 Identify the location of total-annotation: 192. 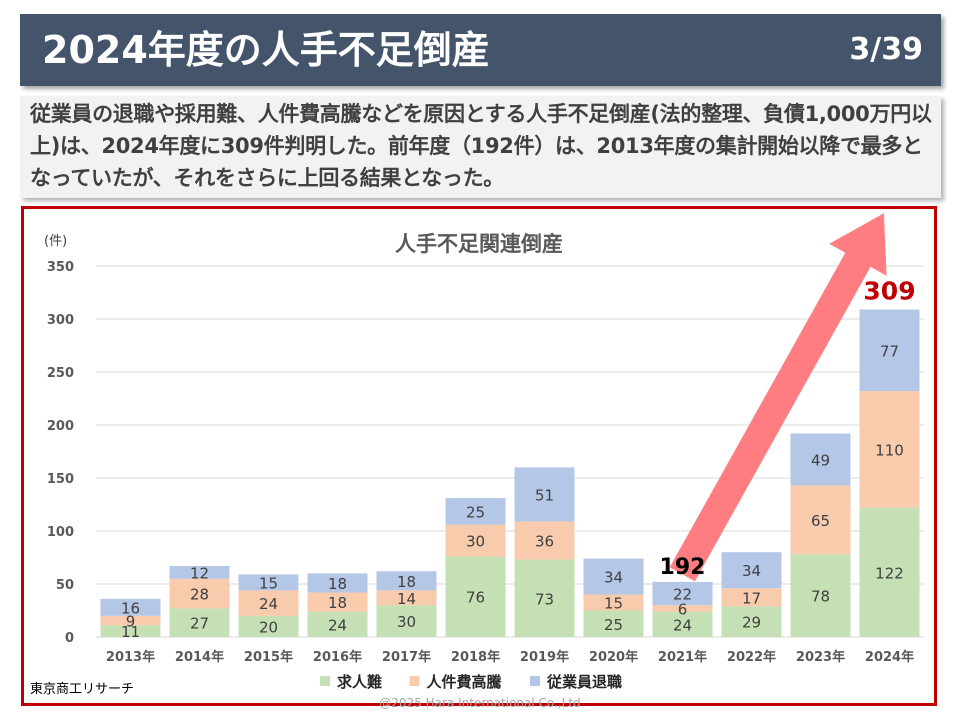
(683, 567).